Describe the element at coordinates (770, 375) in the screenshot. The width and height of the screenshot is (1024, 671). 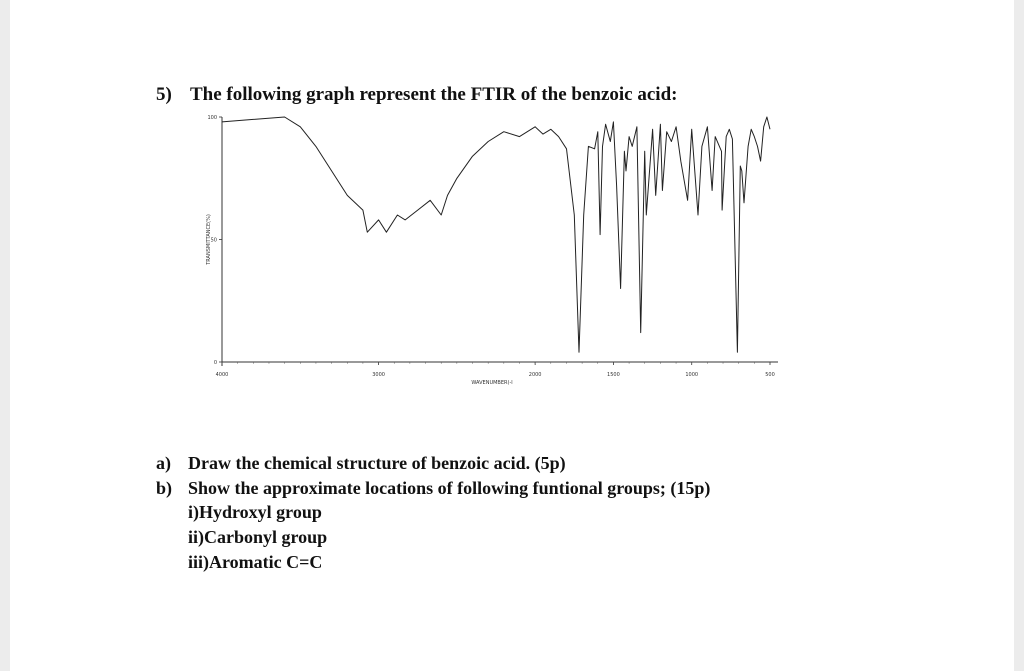
I see `x-tick-label: 500` at that location.